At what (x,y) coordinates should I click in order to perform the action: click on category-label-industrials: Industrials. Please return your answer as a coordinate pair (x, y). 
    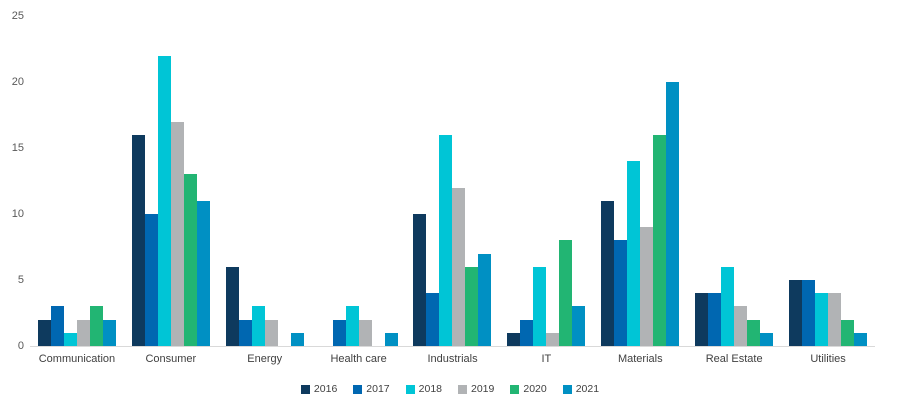
    Looking at the image, I should click on (452, 359).